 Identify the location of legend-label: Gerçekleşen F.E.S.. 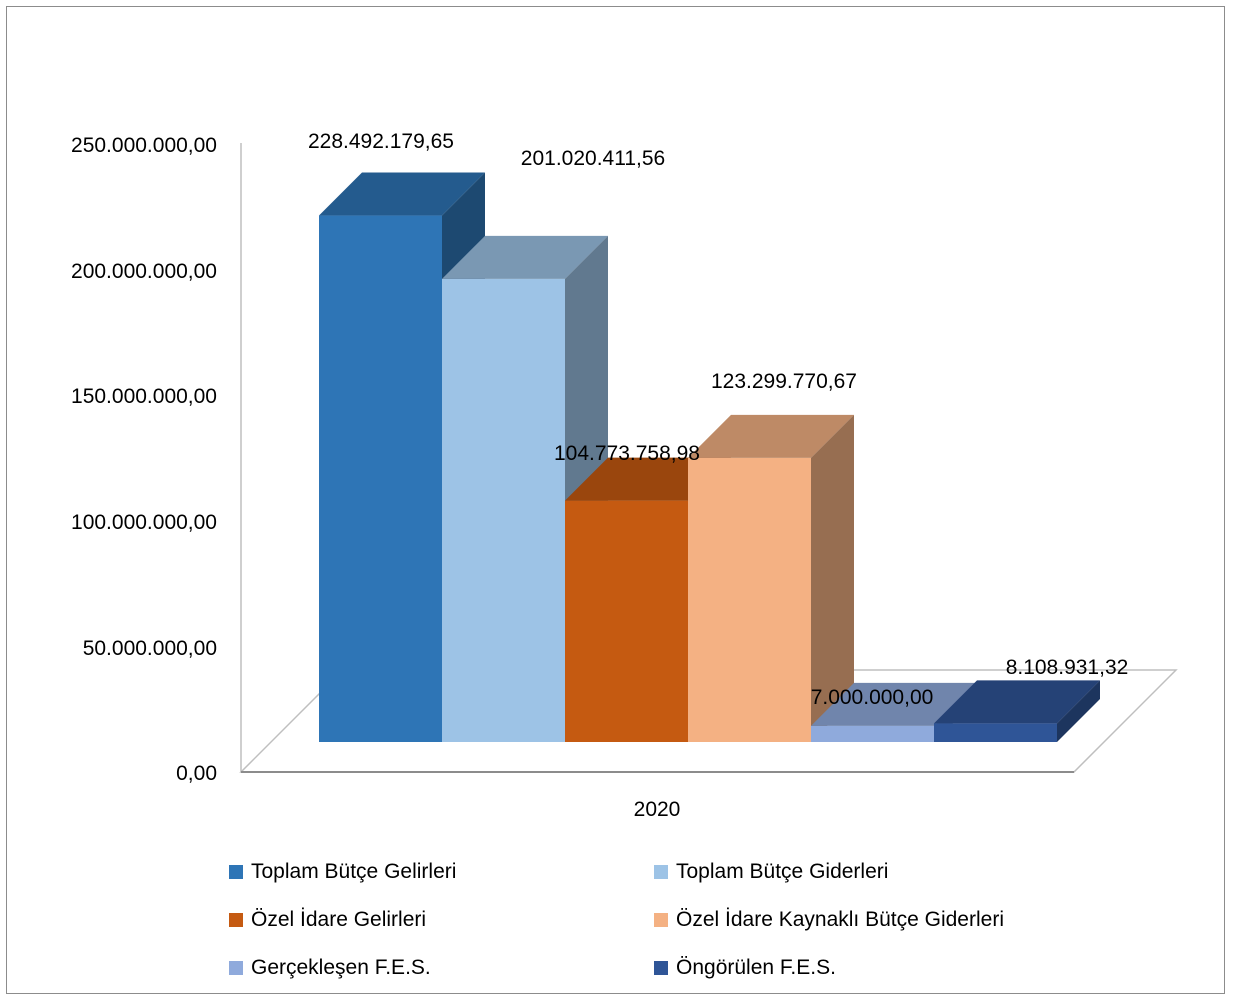
(341, 967).